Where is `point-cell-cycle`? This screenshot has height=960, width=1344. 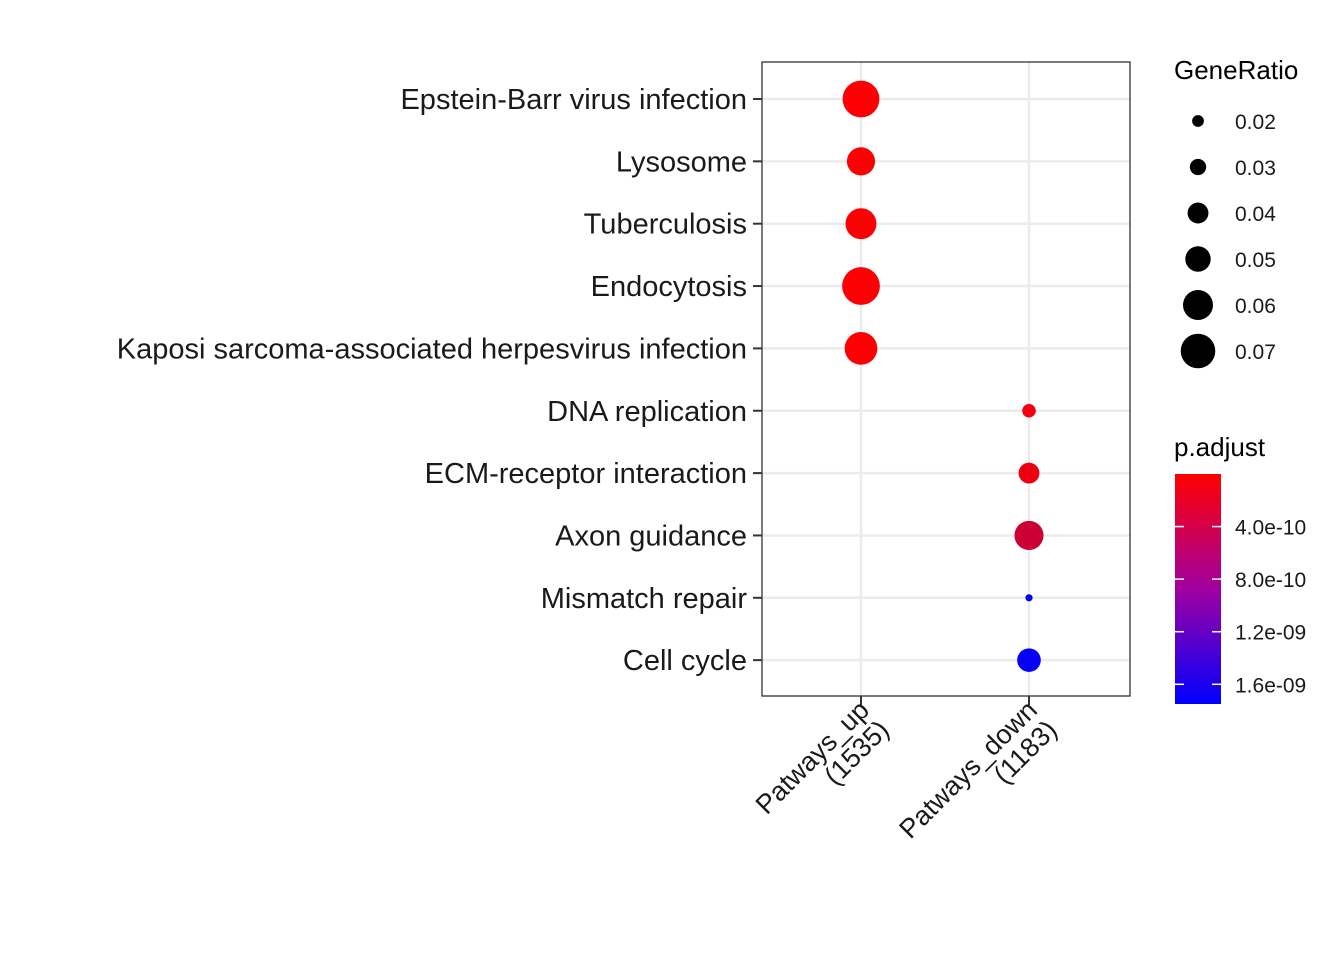 point-cell-cycle is located at coordinates (1029, 660).